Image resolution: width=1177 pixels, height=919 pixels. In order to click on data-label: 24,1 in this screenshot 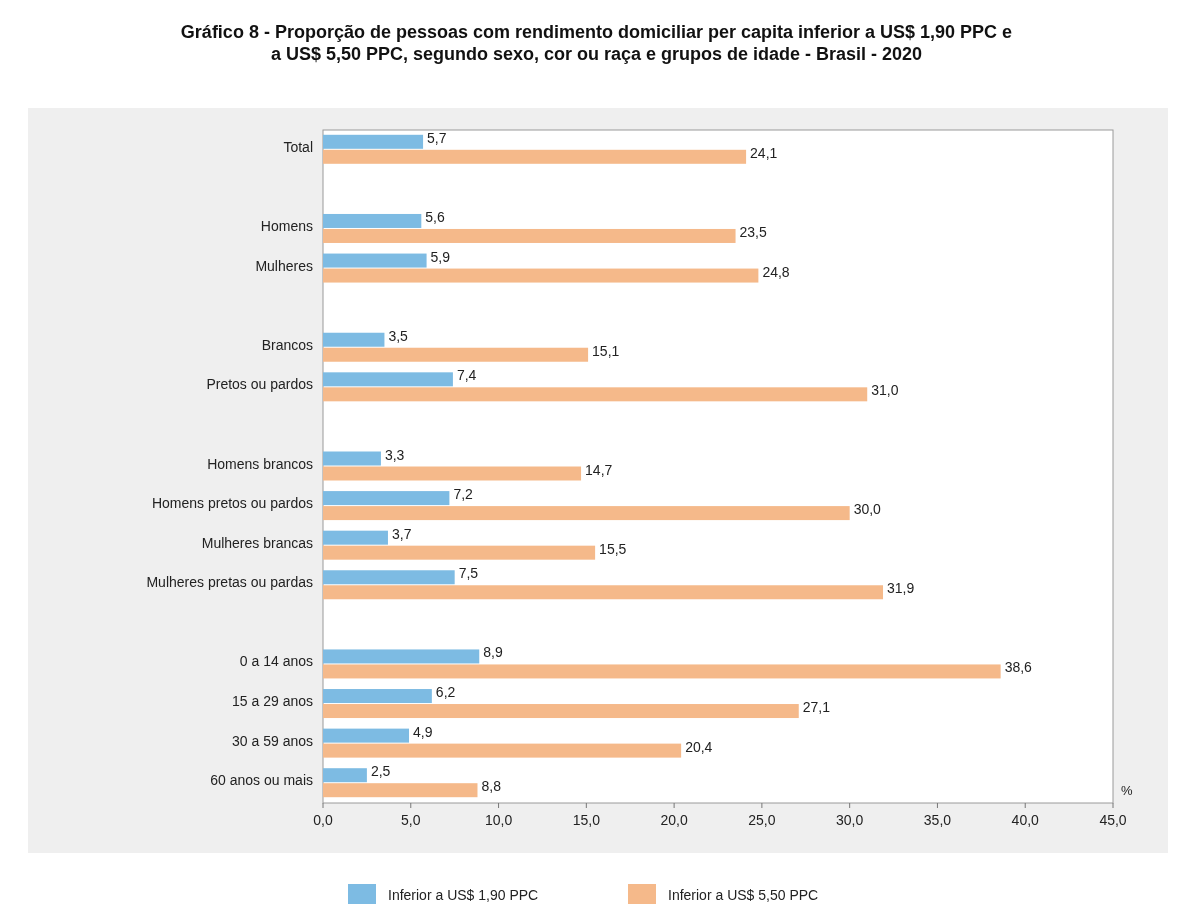, I will do `click(764, 152)`.